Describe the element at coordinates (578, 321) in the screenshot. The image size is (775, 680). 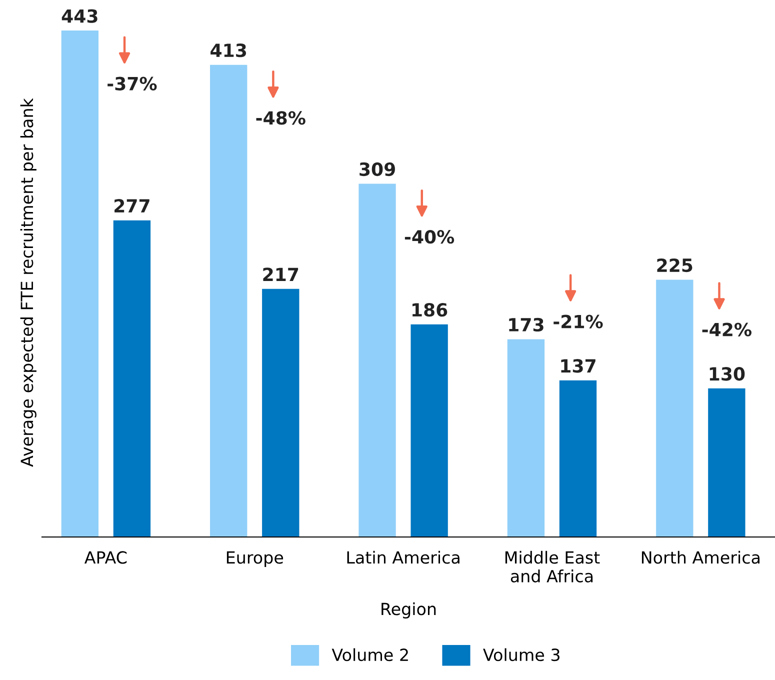
I see `annotation: -21%` at that location.